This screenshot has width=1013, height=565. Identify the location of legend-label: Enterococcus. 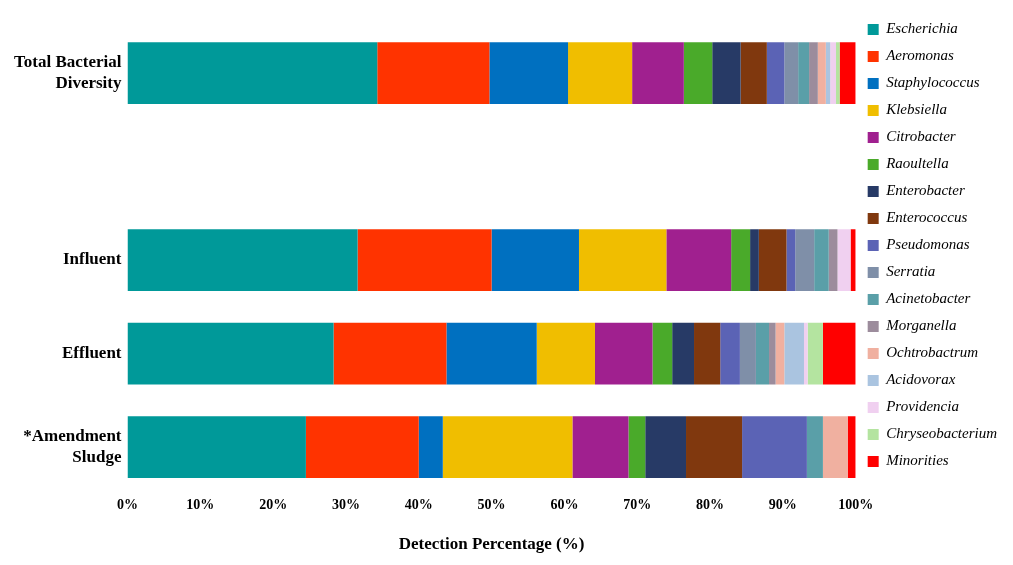
(926, 217).